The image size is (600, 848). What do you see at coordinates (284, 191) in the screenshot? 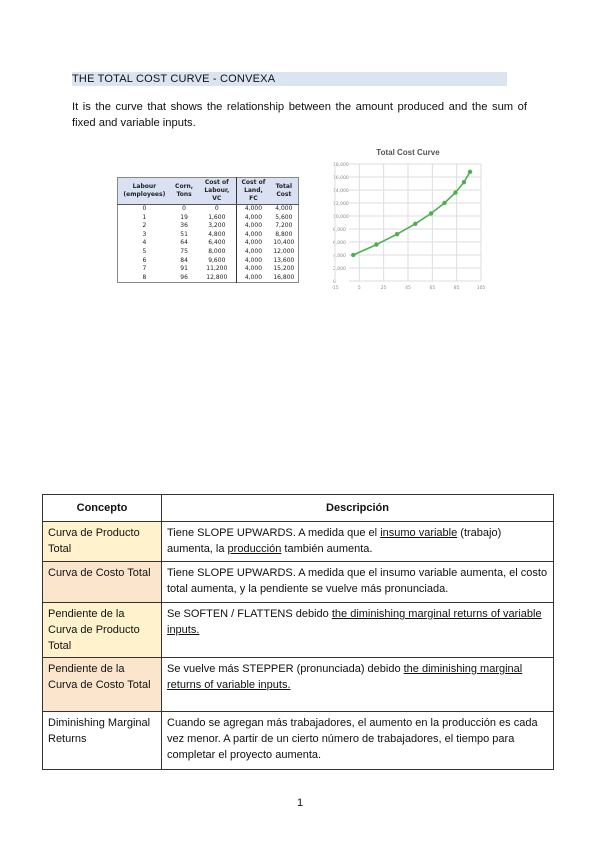
I see `col-header: Total Cost` at bounding box center [284, 191].